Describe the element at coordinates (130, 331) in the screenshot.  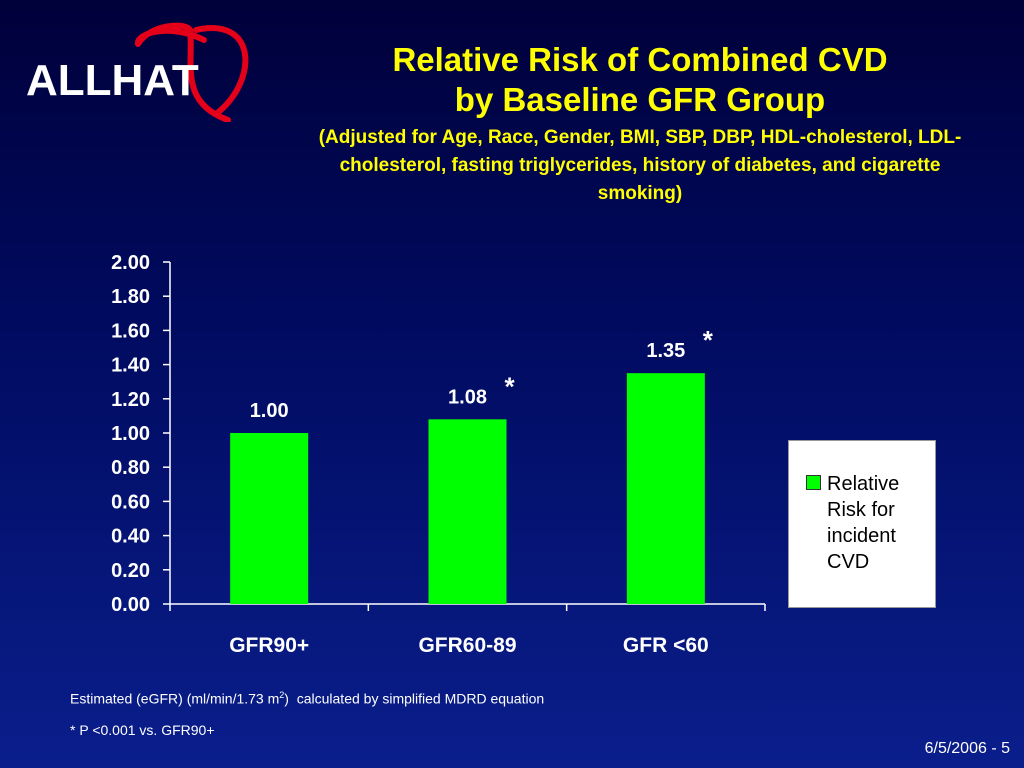
I see `y-tick-label: 1.60` at that location.